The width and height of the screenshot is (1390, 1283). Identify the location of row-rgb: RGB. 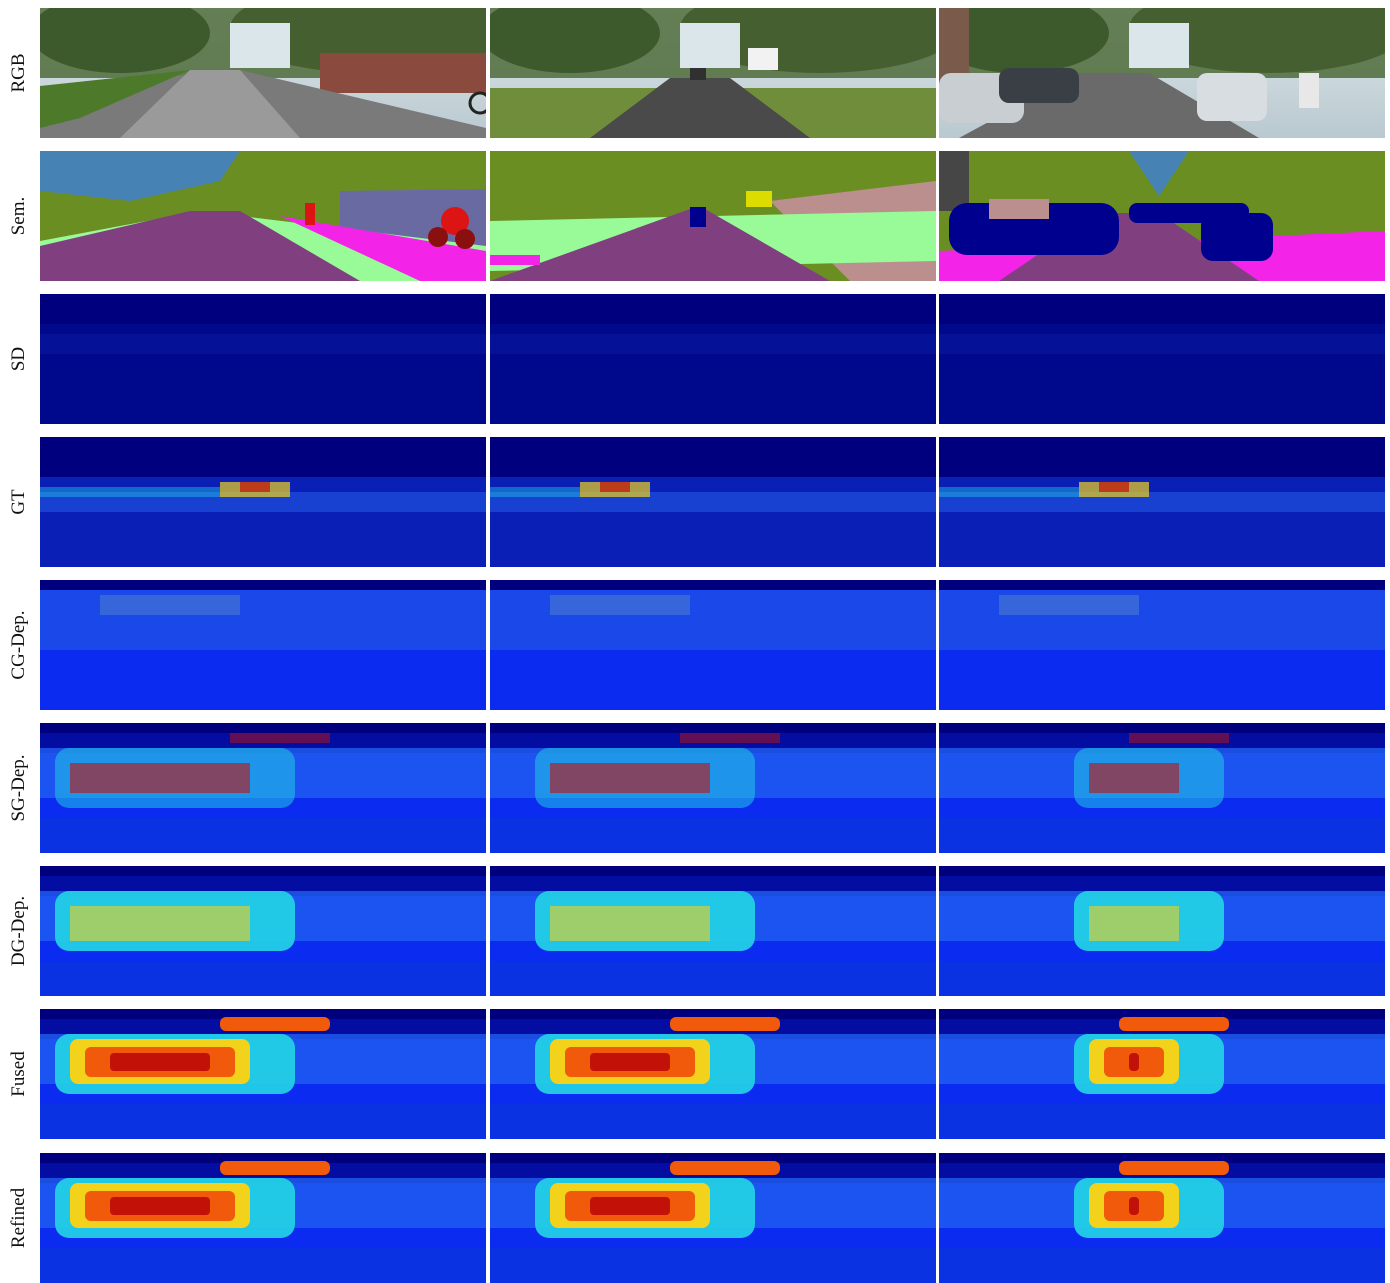
(695, 73).